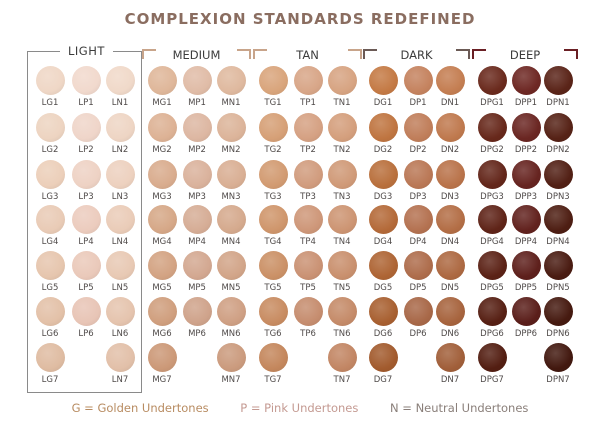 The height and width of the screenshot is (425, 600). What do you see at coordinates (418, 333) in the screenshot?
I see `swatch-code-dp6: DP6` at bounding box center [418, 333].